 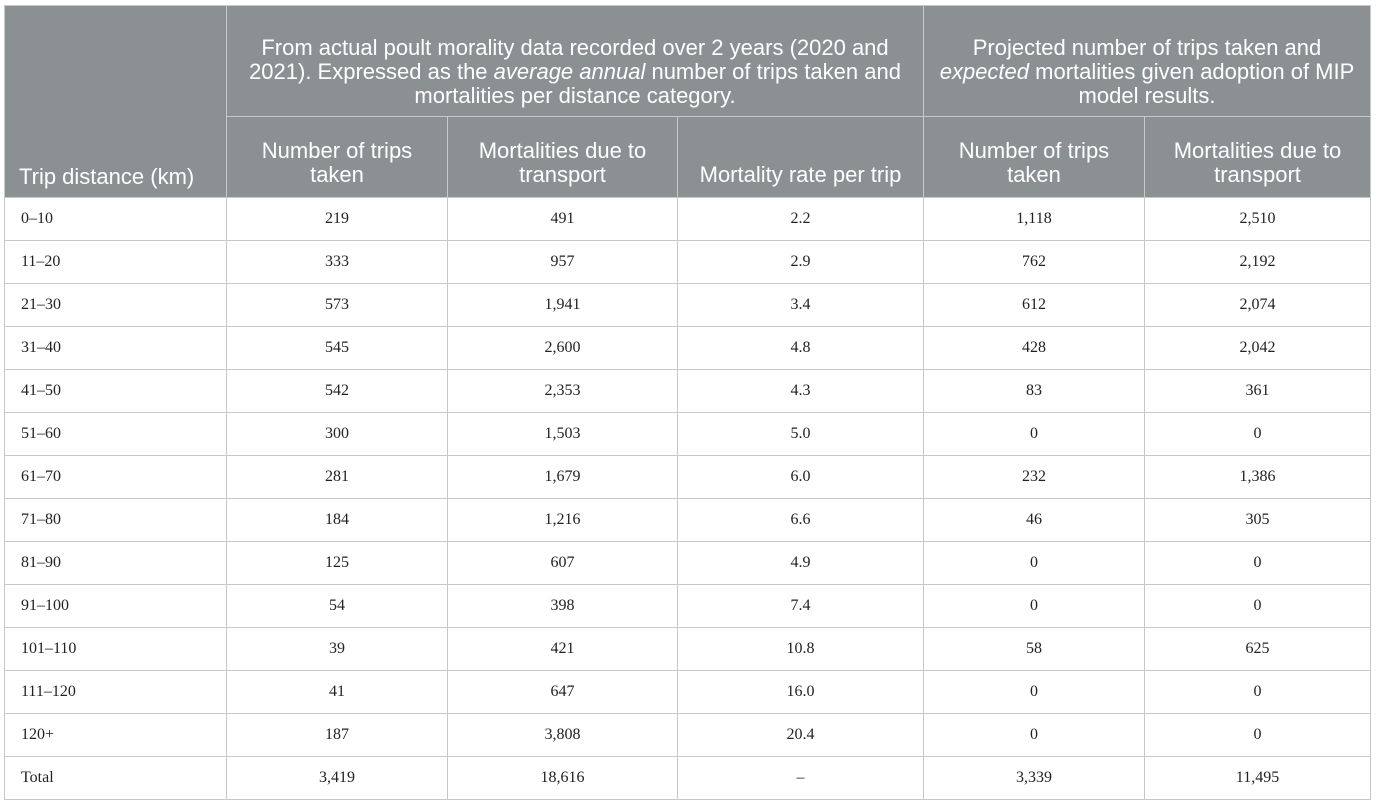 I want to click on value-cell: 2.2, so click(x=800, y=219).